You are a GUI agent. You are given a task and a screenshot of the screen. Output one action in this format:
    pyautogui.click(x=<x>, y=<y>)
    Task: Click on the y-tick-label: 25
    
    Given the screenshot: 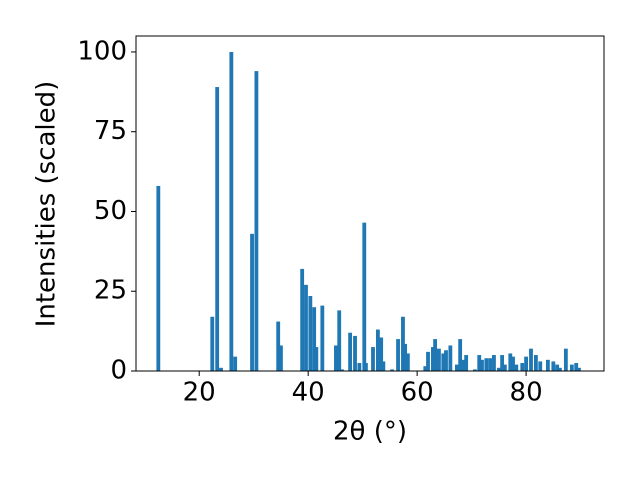 What is the action you would take?
    pyautogui.click(x=110, y=291)
    